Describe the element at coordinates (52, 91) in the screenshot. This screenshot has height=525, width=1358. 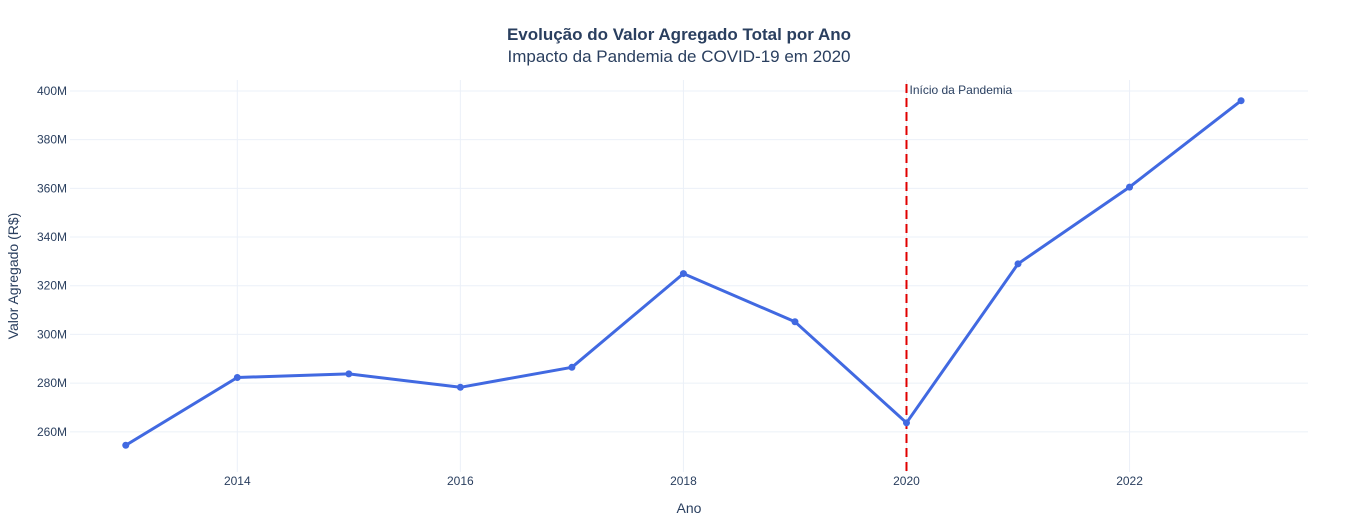
I see `y-tick-label: 400M` at that location.